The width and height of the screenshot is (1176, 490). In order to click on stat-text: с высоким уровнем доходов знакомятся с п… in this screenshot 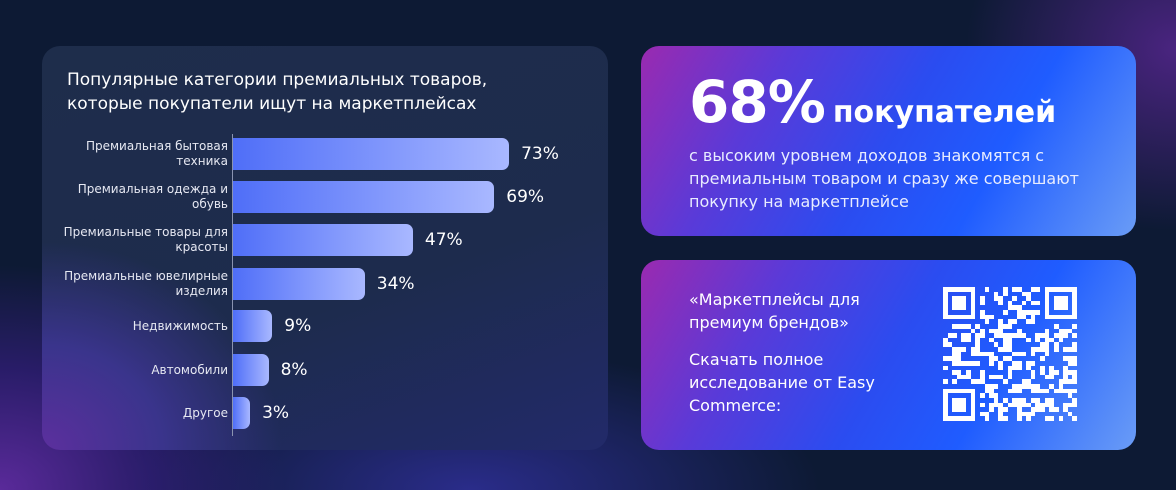, I will do `click(884, 178)`.